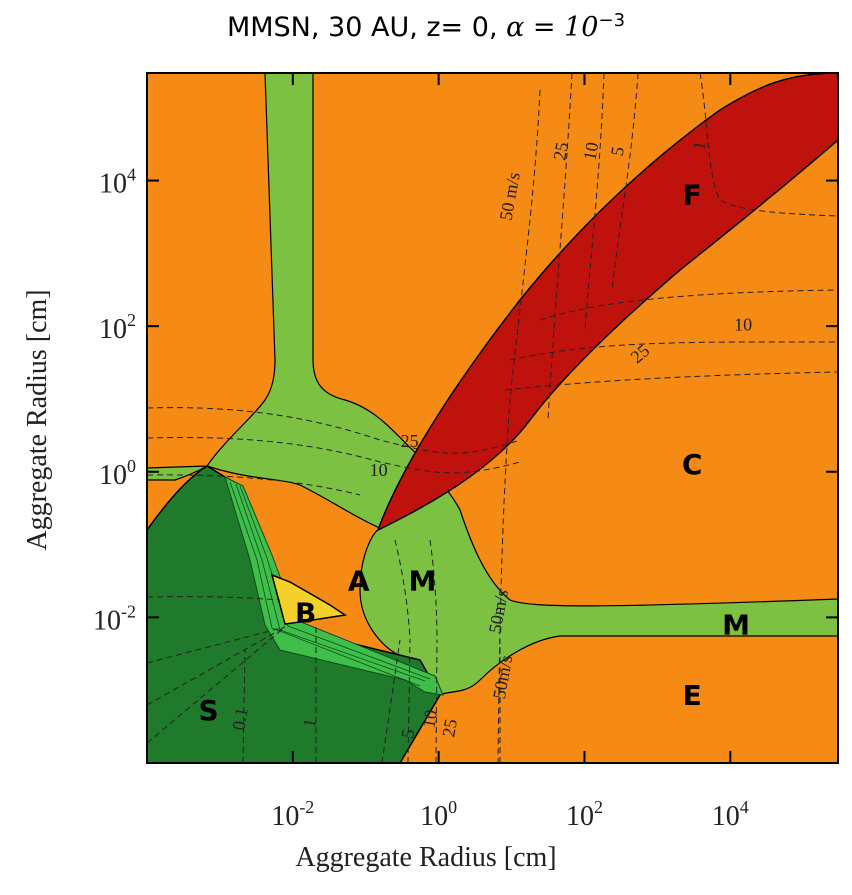  I want to click on title-text: MMSN, 30 AU, z= 0,, so click(366, 27).